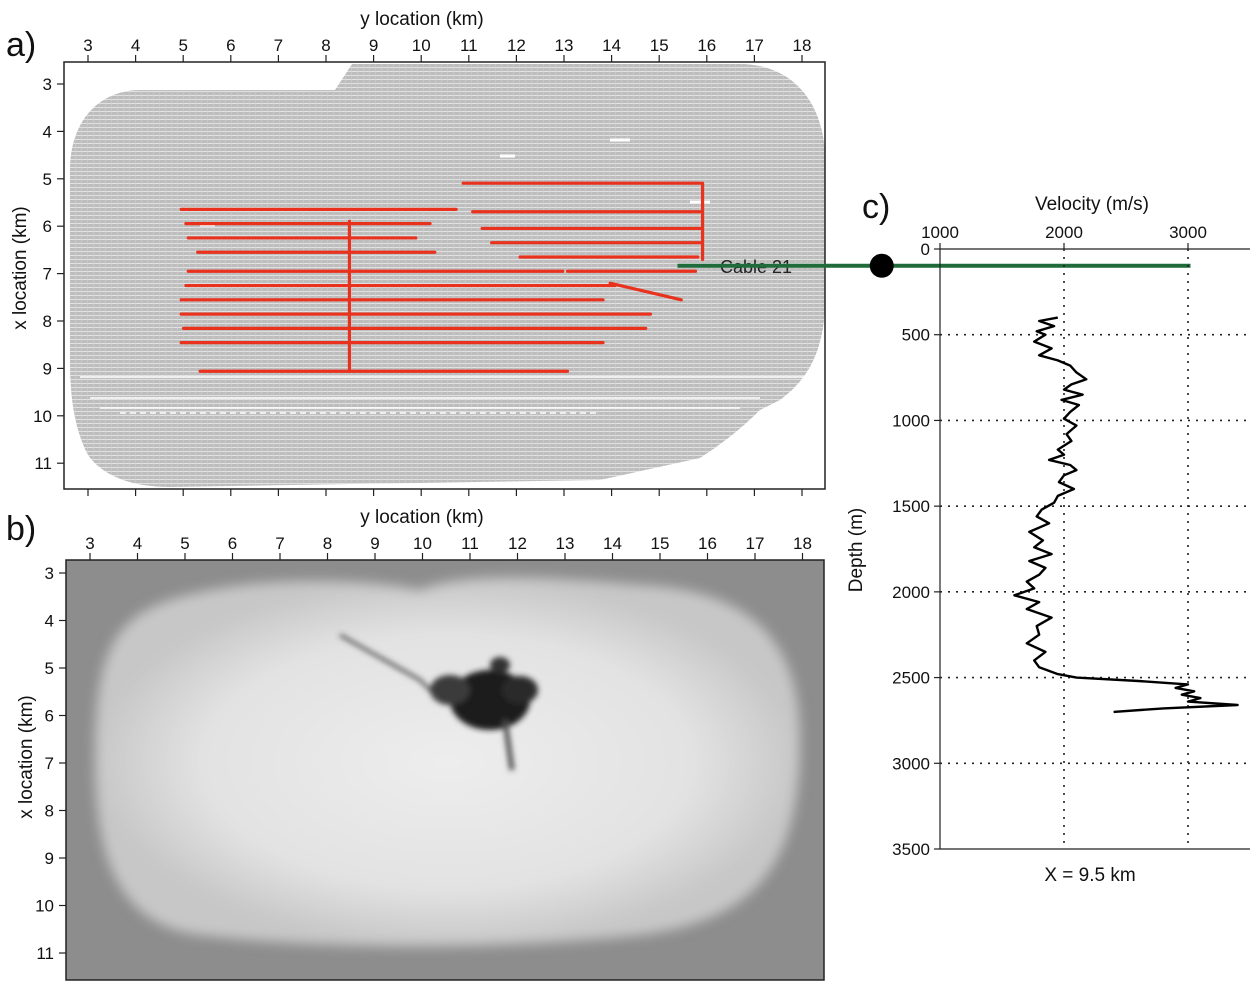 This screenshot has width=1252, height=983. Describe the element at coordinates (438, 702) in the screenshot. I see `panel-b-anomaly` at that location.